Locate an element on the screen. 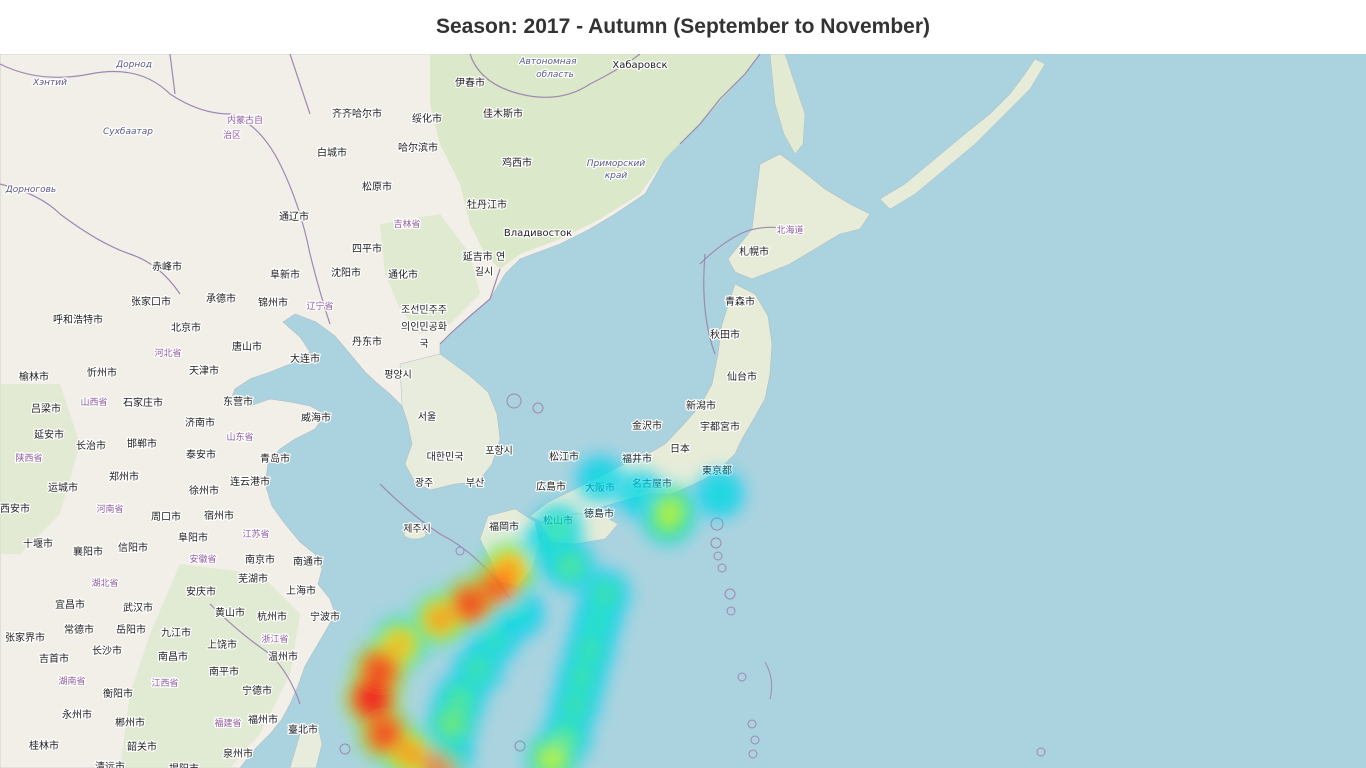 The image size is (1366, 768). city-label: 南昌市 is located at coordinates (173, 656).